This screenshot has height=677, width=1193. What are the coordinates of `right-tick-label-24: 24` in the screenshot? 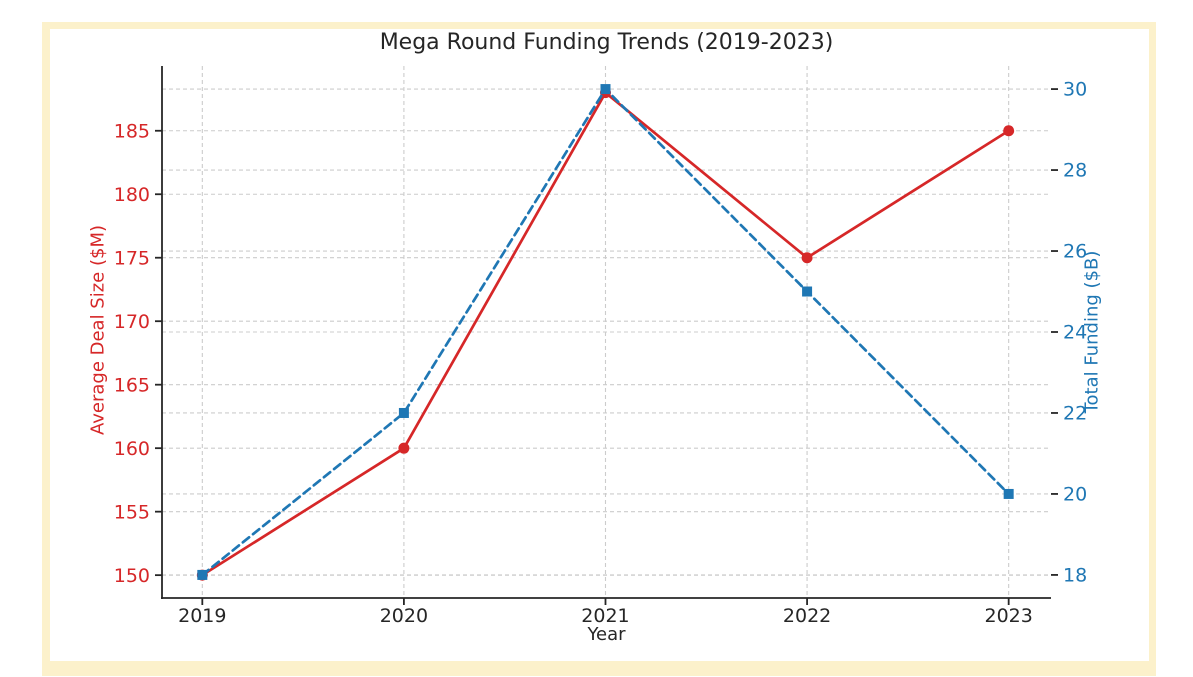 It's located at (1075, 333).